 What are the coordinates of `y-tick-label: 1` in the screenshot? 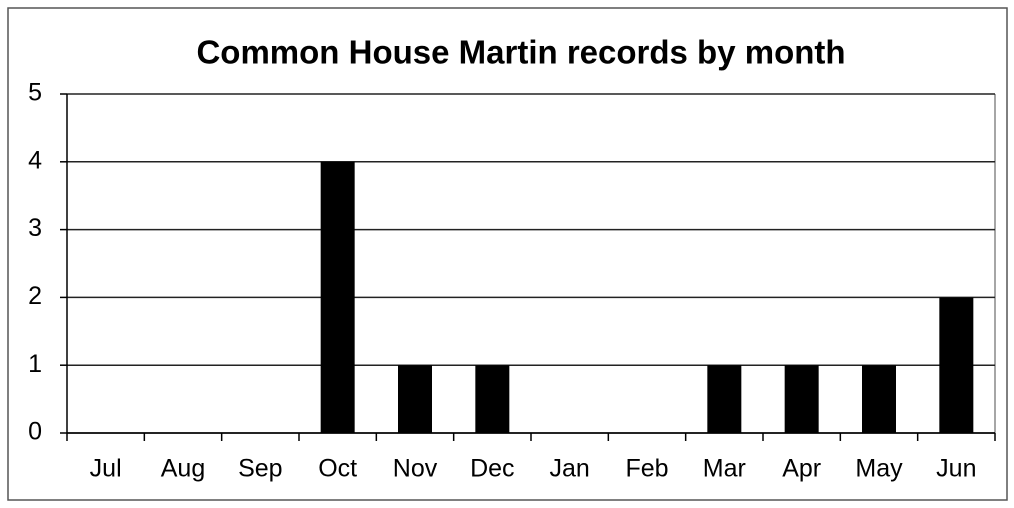 It's located at (35, 364).